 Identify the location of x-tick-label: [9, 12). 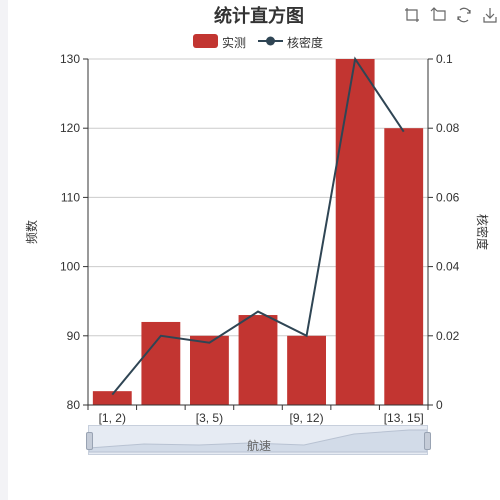
(307, 418).